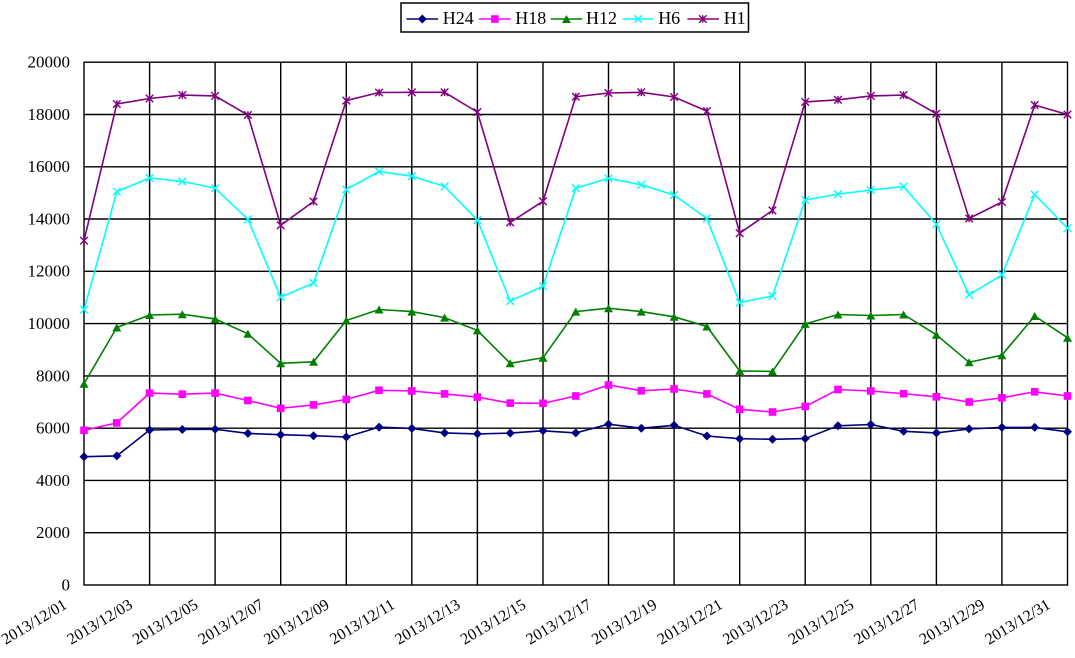  Describe the element at coordinates (53, 532) in the screenshot. I see `svg-text: 2000` at that location.